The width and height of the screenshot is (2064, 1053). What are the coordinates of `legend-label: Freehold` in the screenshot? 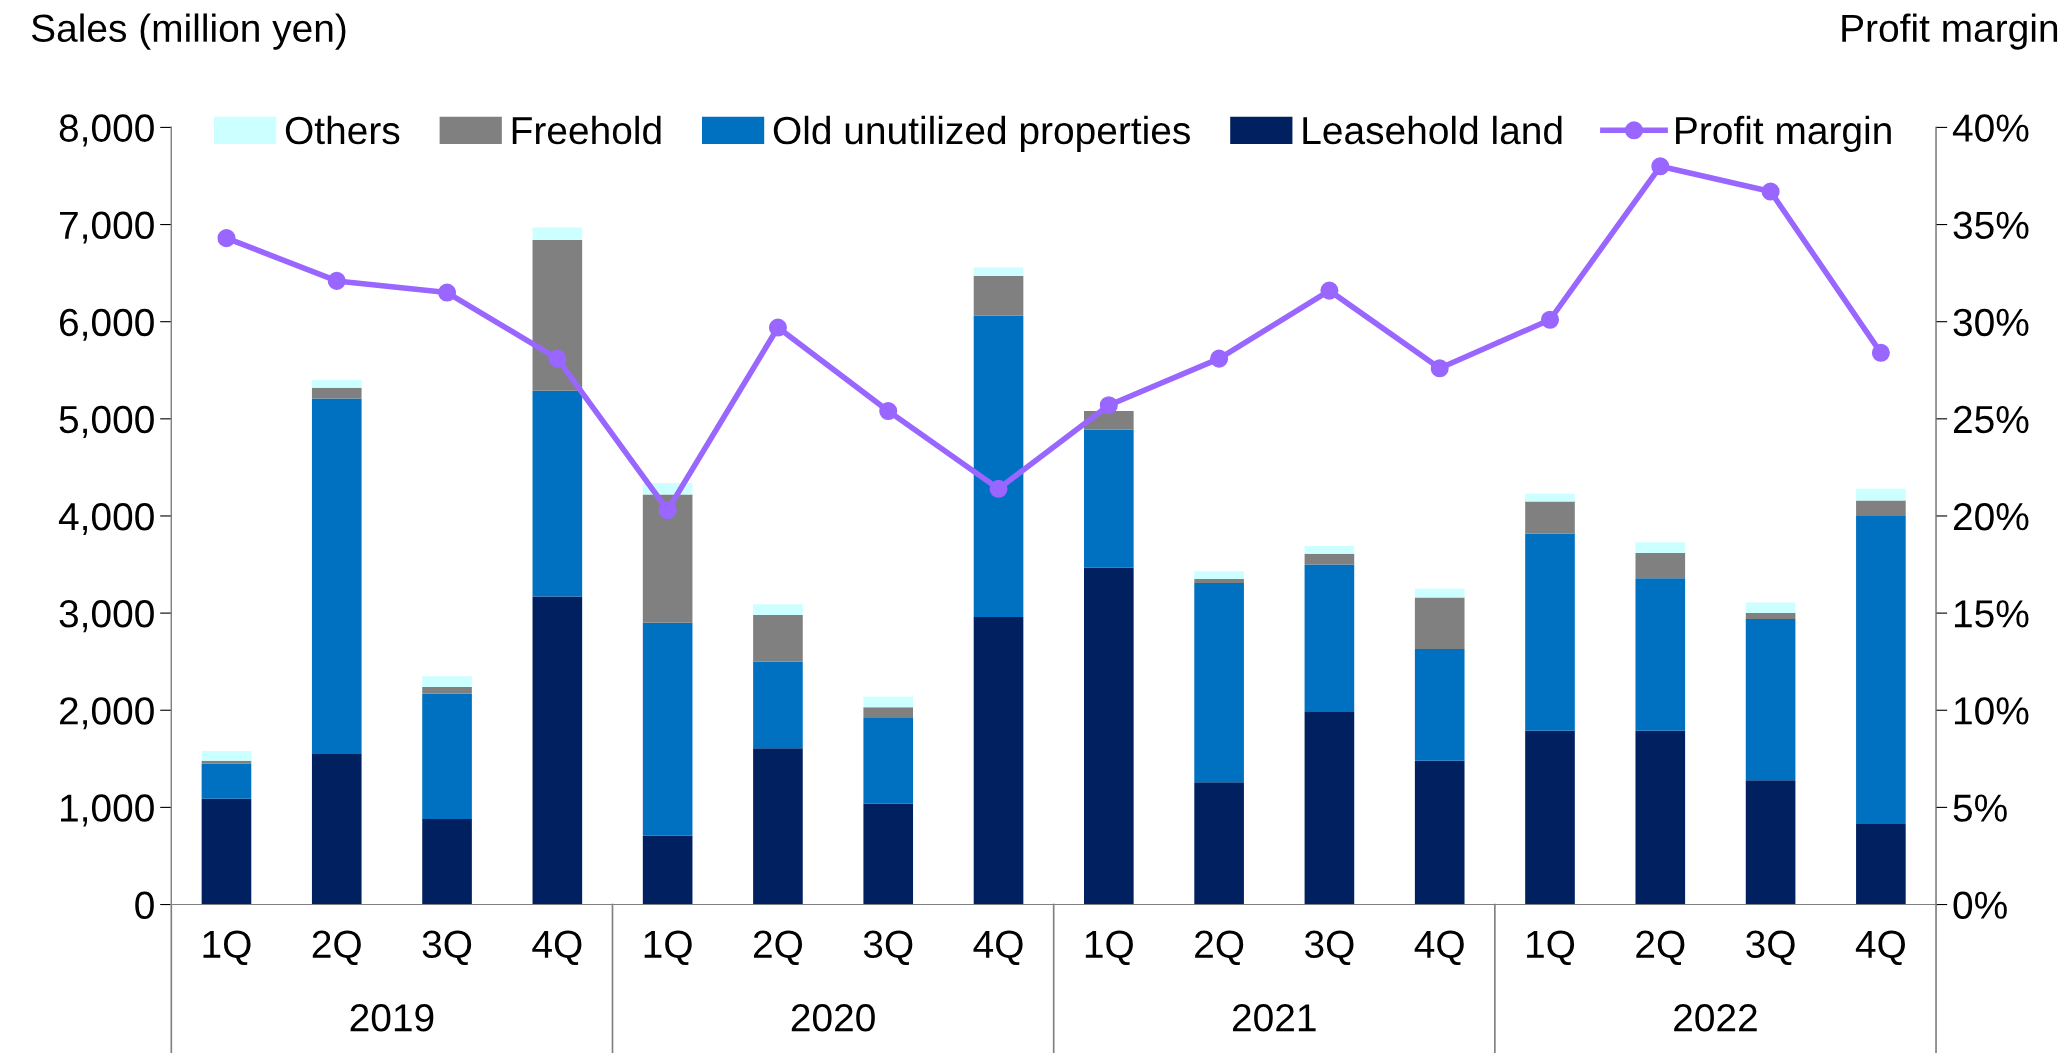 It's located at (586, 130).